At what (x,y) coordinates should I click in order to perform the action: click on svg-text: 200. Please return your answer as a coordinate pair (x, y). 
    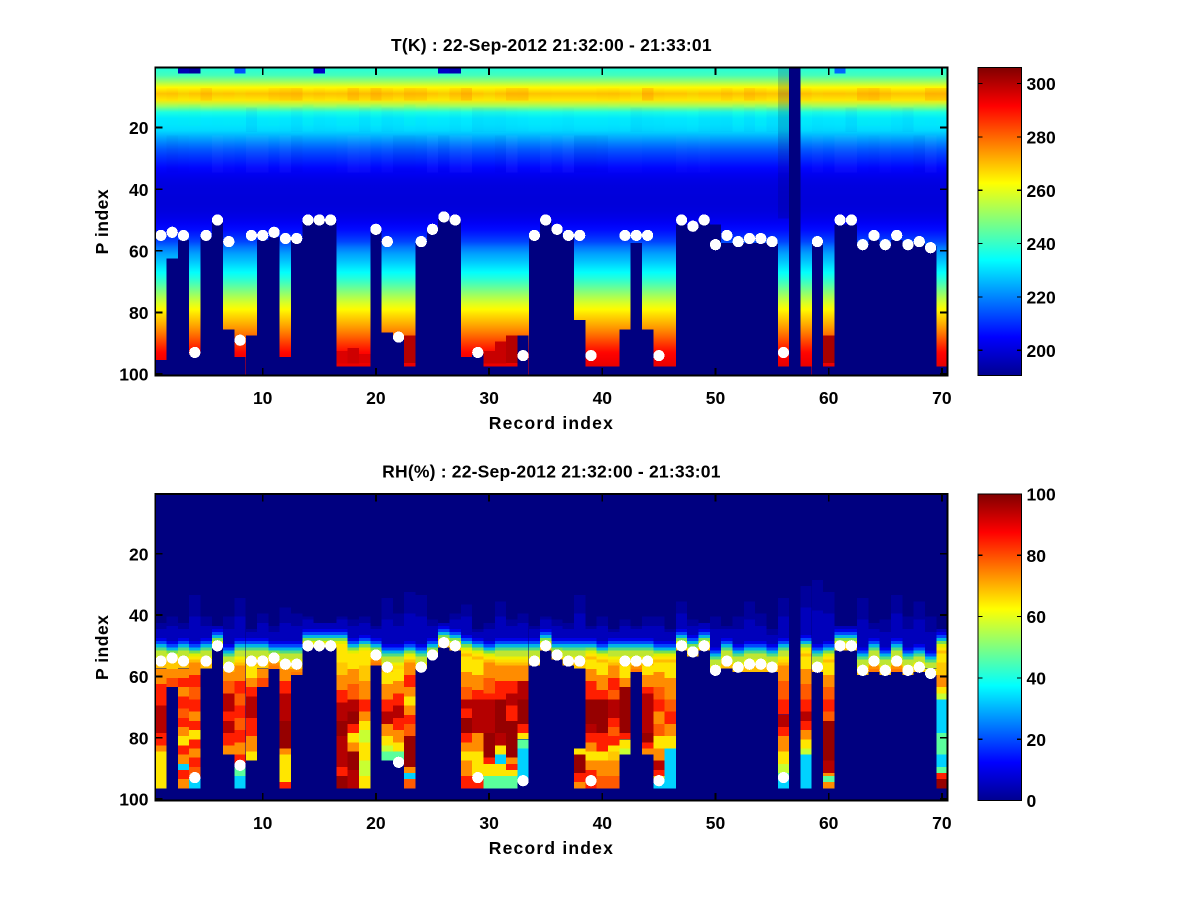
    Looking at the image, I should click on (1041, 351).